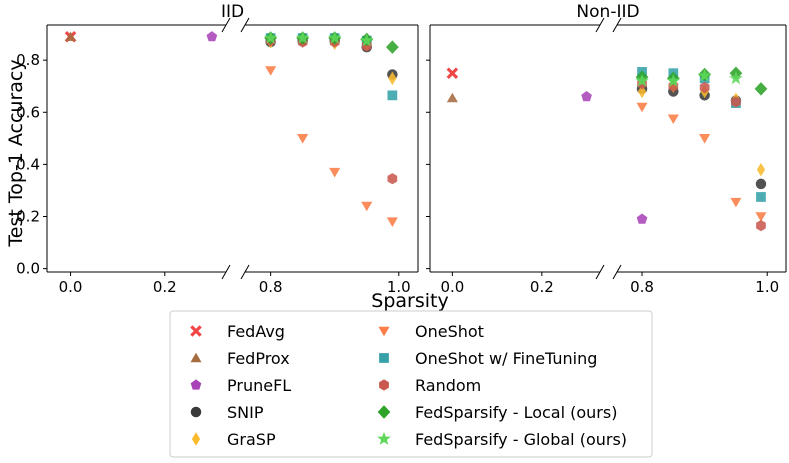  What do you see at coordinates (521, 439) in the screenshot?
I see `legend-label-fedsparsify-global: FedSparsify - Global (ours)` at bounding box center [521, 439].